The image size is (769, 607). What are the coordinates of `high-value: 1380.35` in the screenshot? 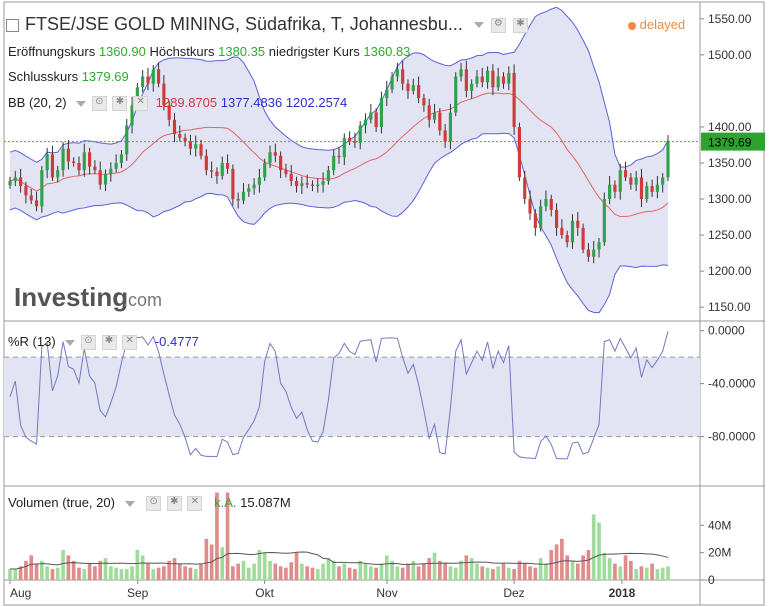 It's located at (242, 51).